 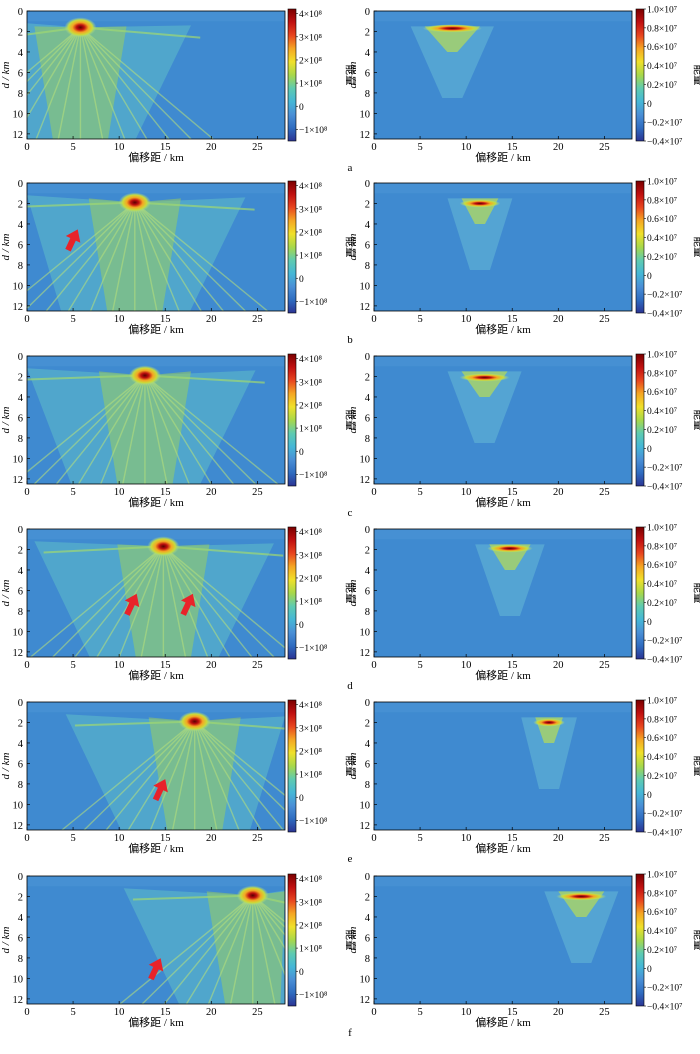 I want to click on plot-frame, so click(x=156, y=766).